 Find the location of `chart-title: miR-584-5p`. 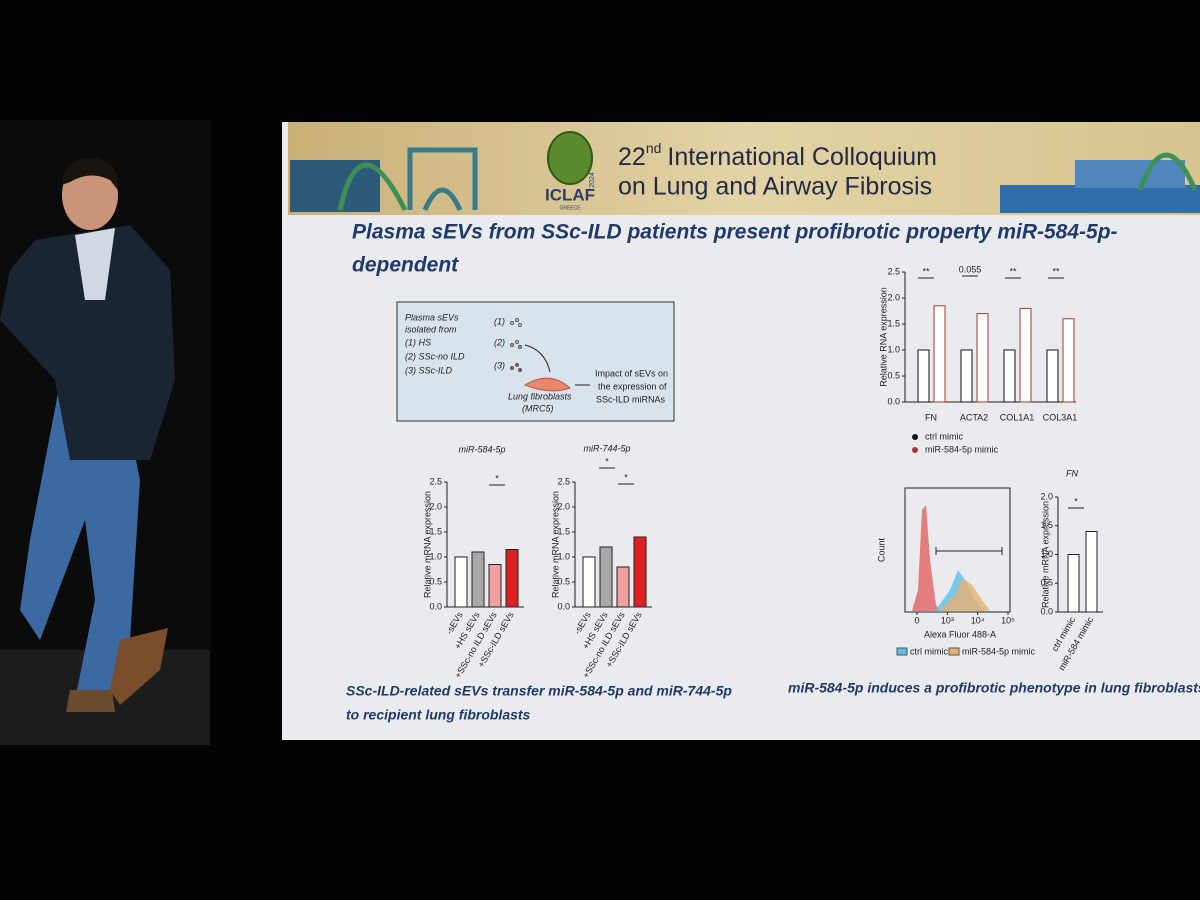

chart-title: miR-584-5p is located at coordinates (481, 449).